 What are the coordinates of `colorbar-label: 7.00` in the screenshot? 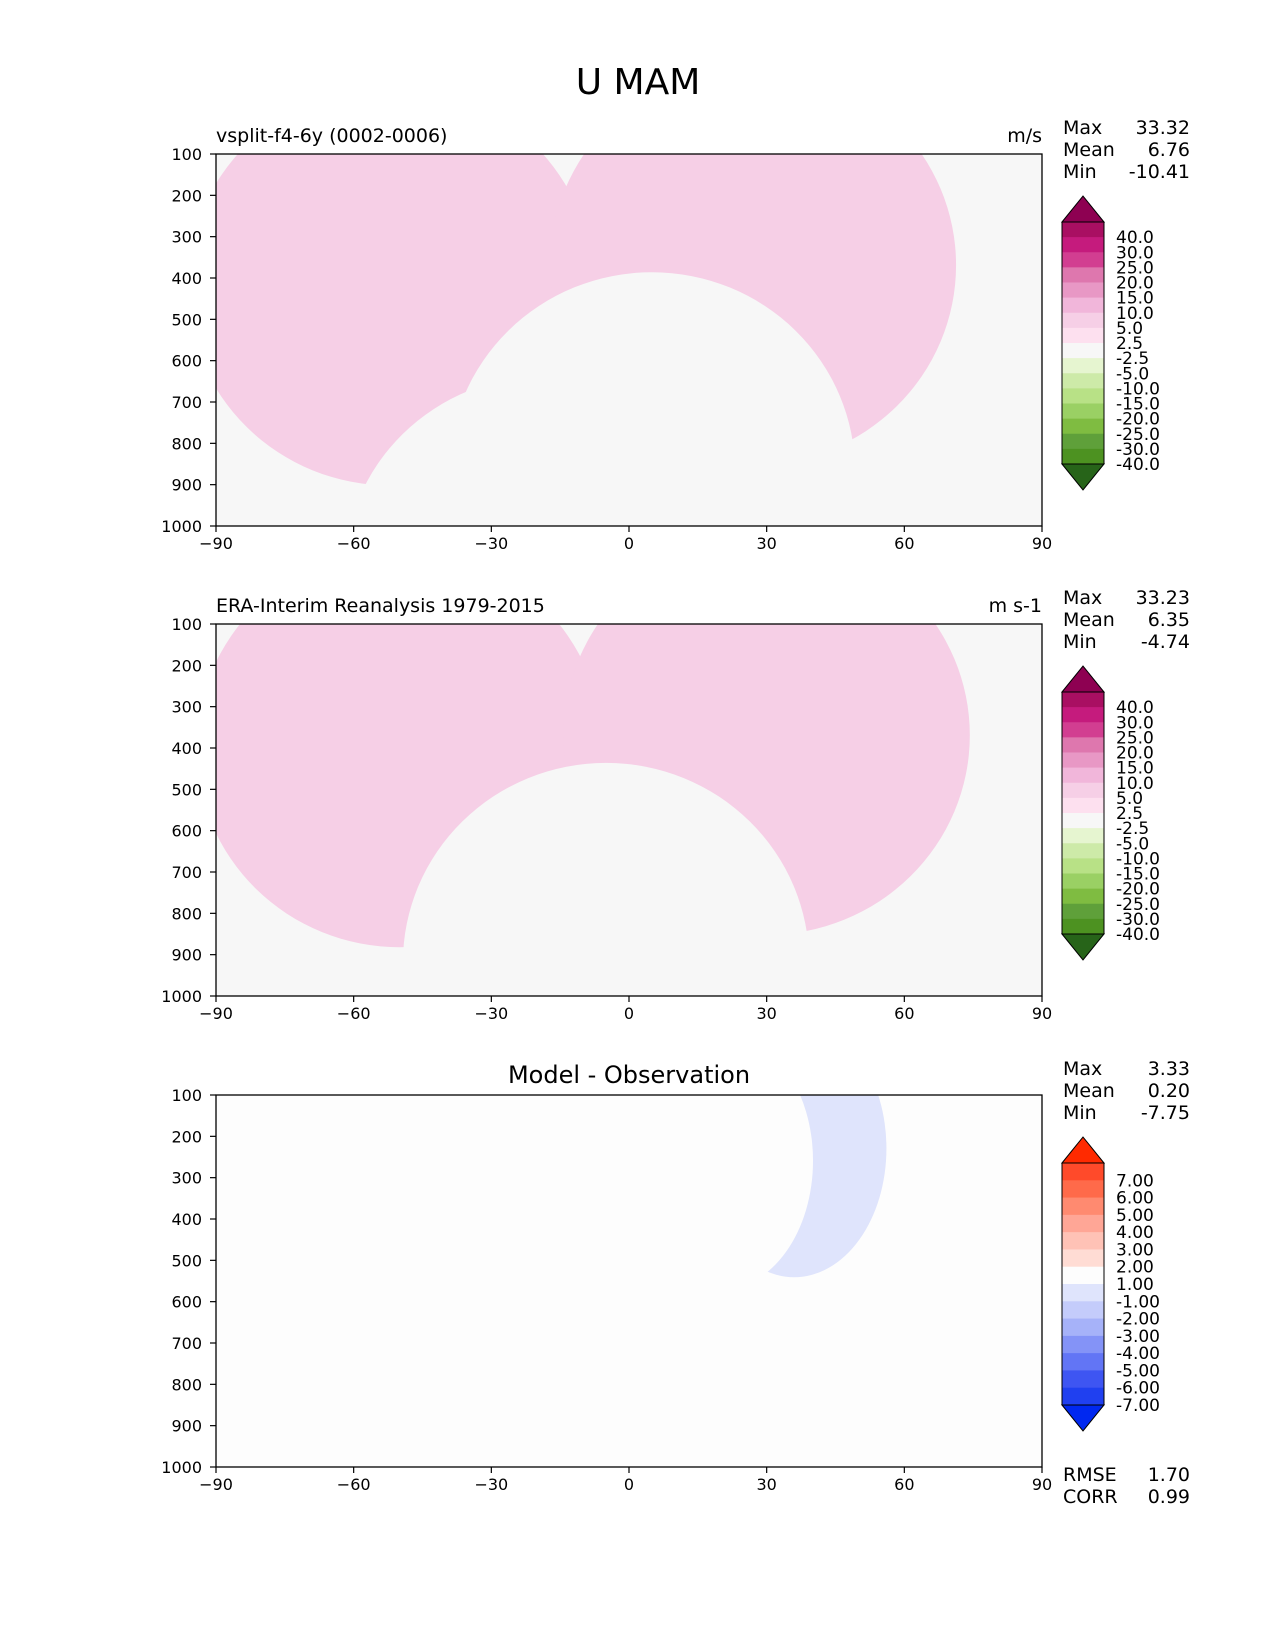 It's located at (1135, 1181).